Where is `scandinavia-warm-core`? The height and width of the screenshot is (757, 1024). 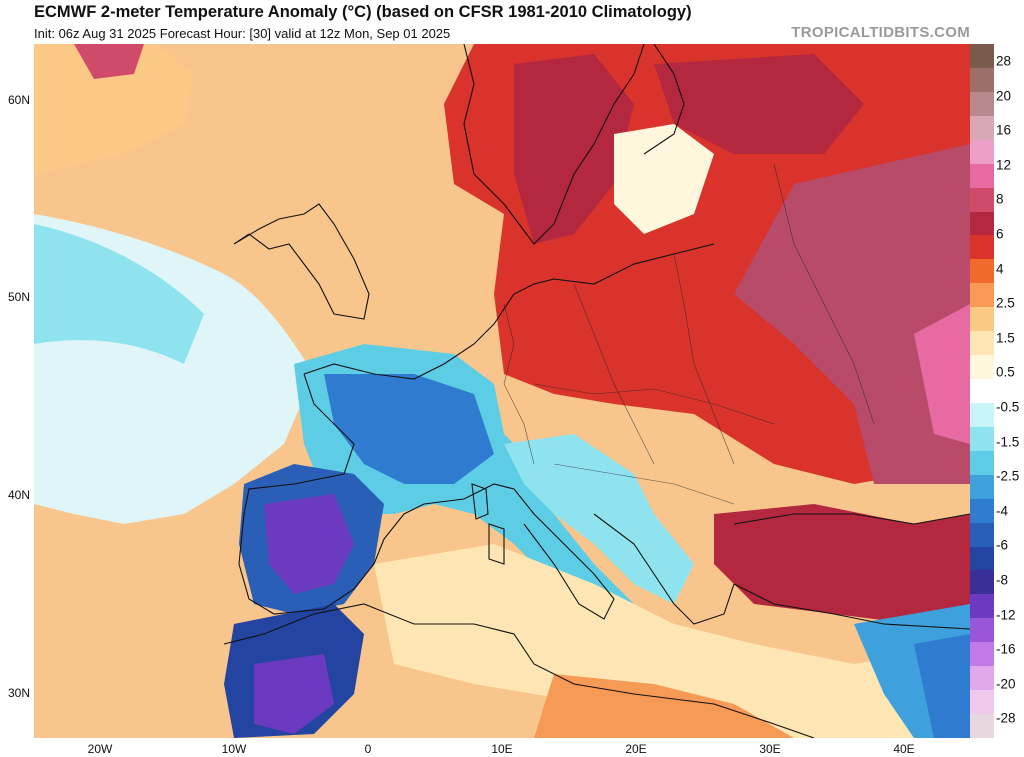
scandinavia-warm-core is located at coordinates (574, 149).